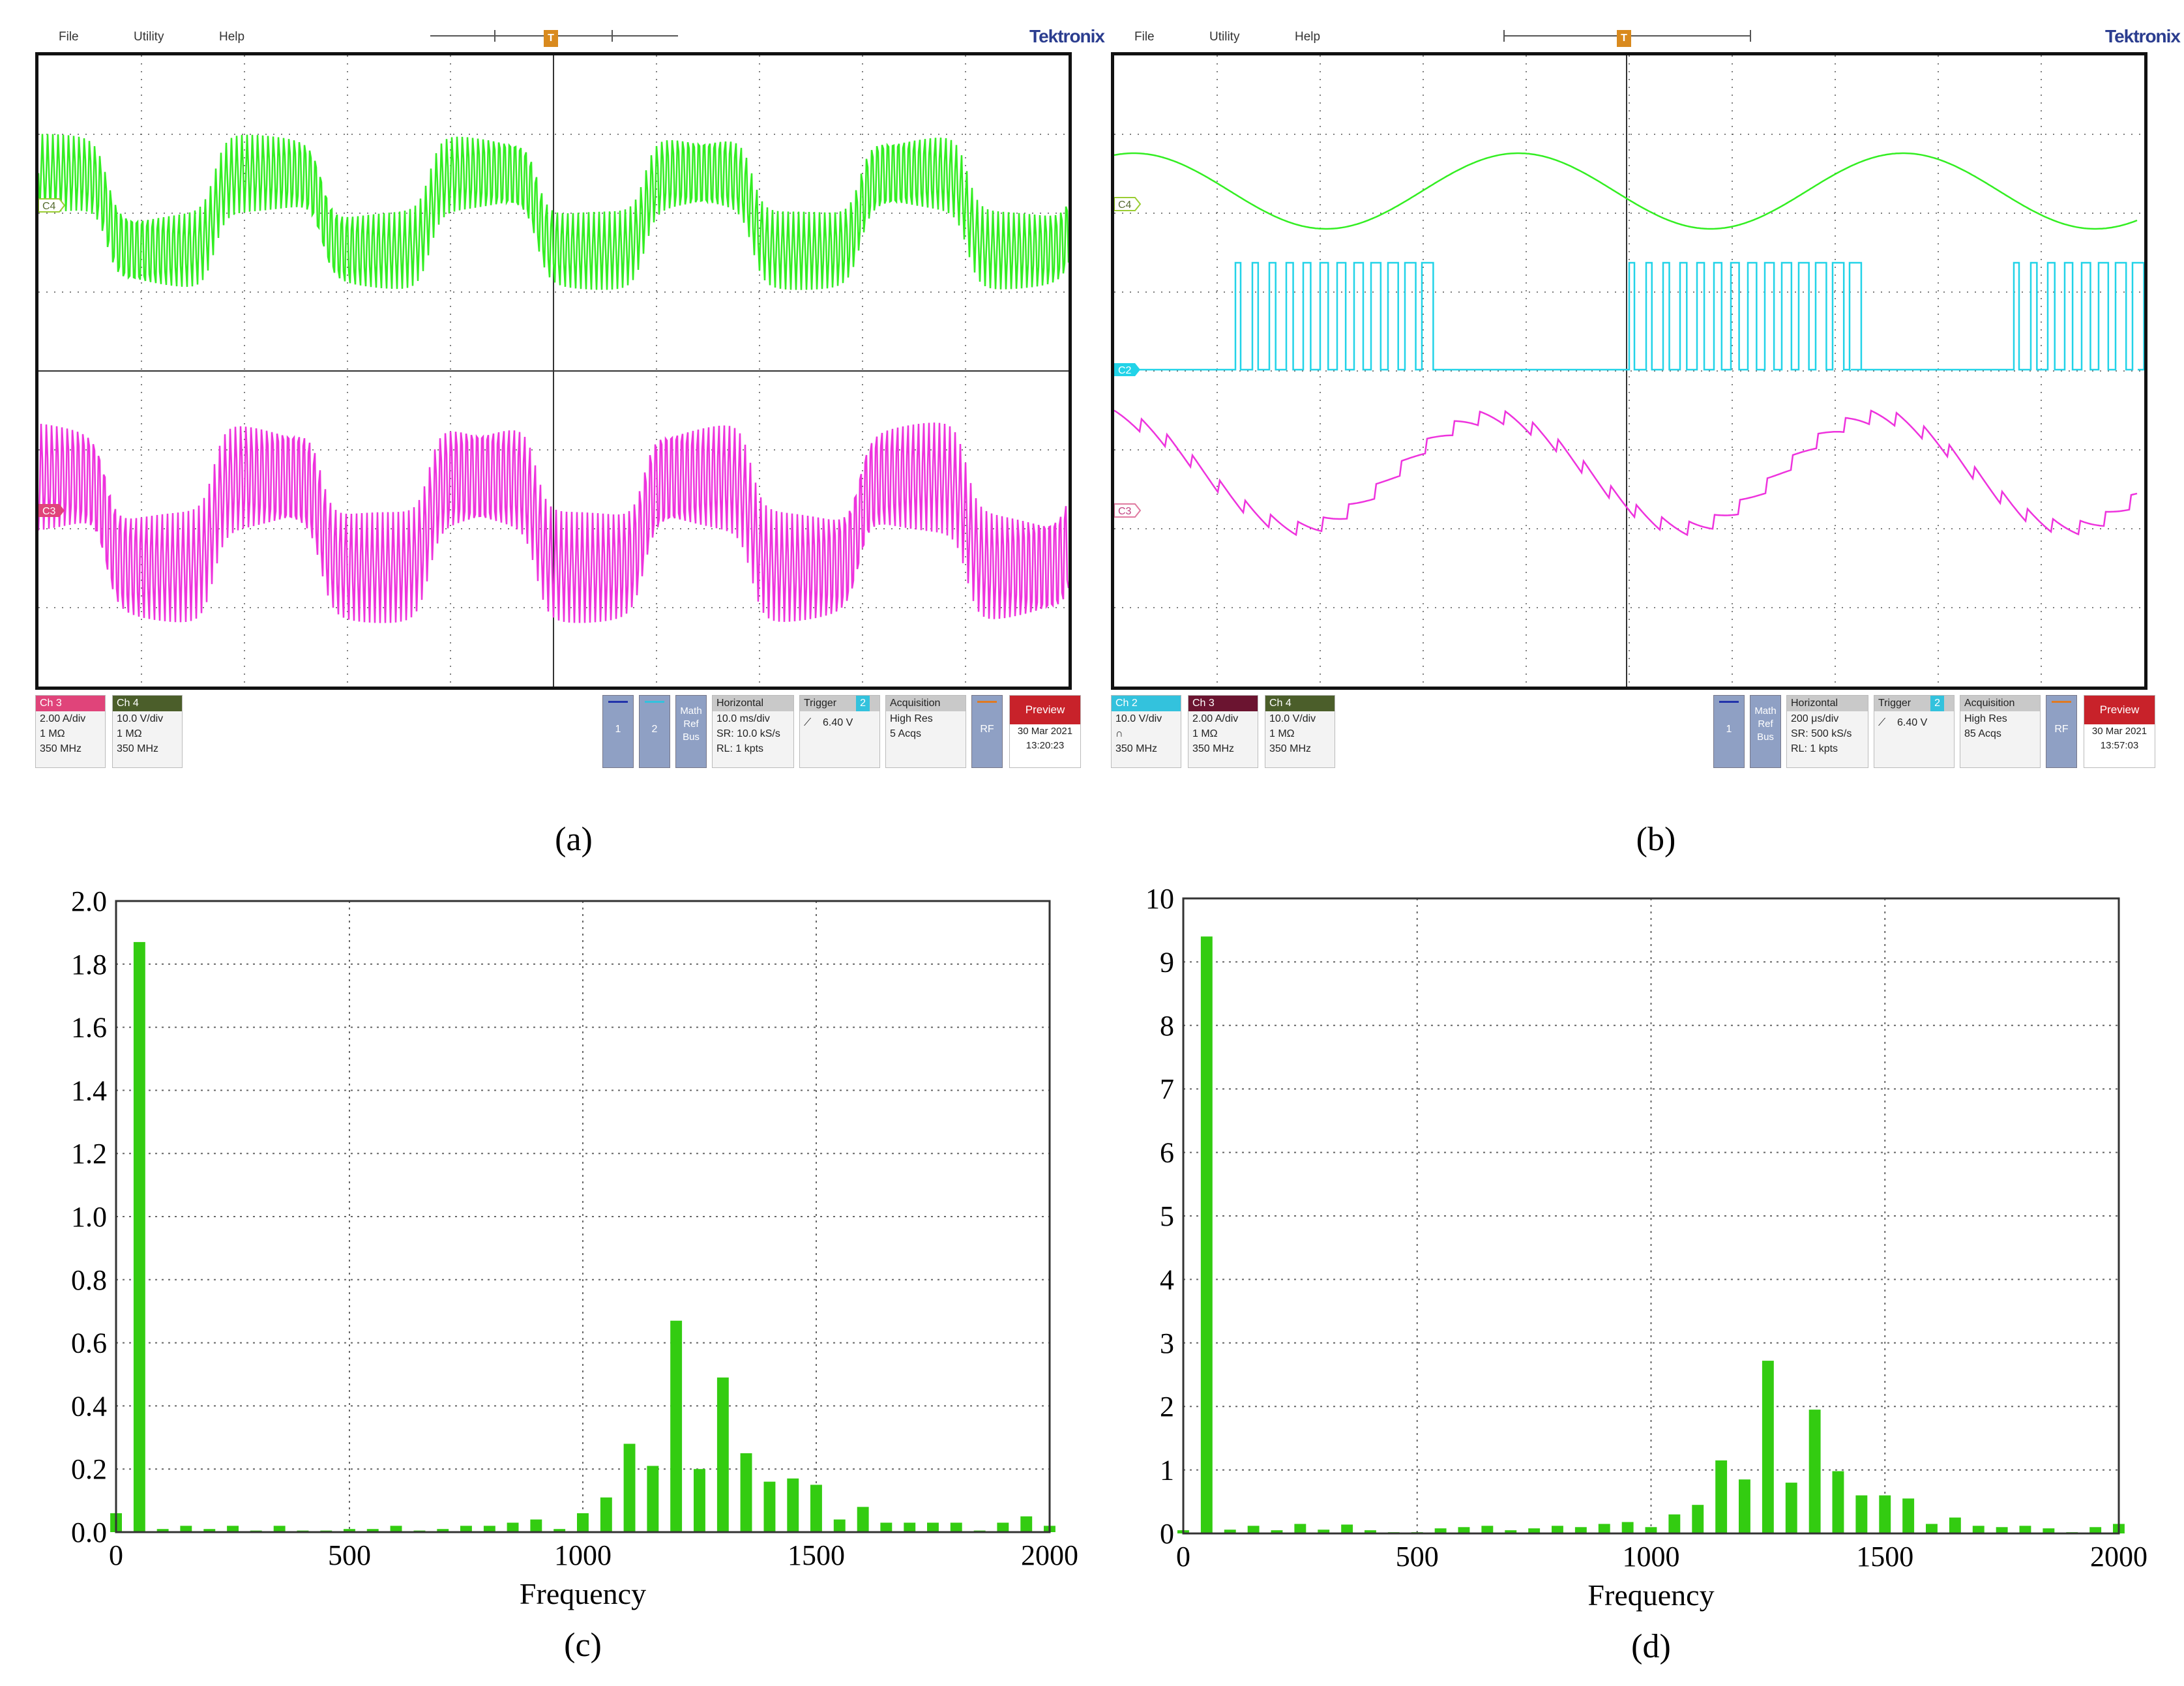 The height and width of the screenshot is (1686, 2184). Describe the element at coordinates (1167, 1534) in the screenshot. I see `y-tick-label: 0` at that location.